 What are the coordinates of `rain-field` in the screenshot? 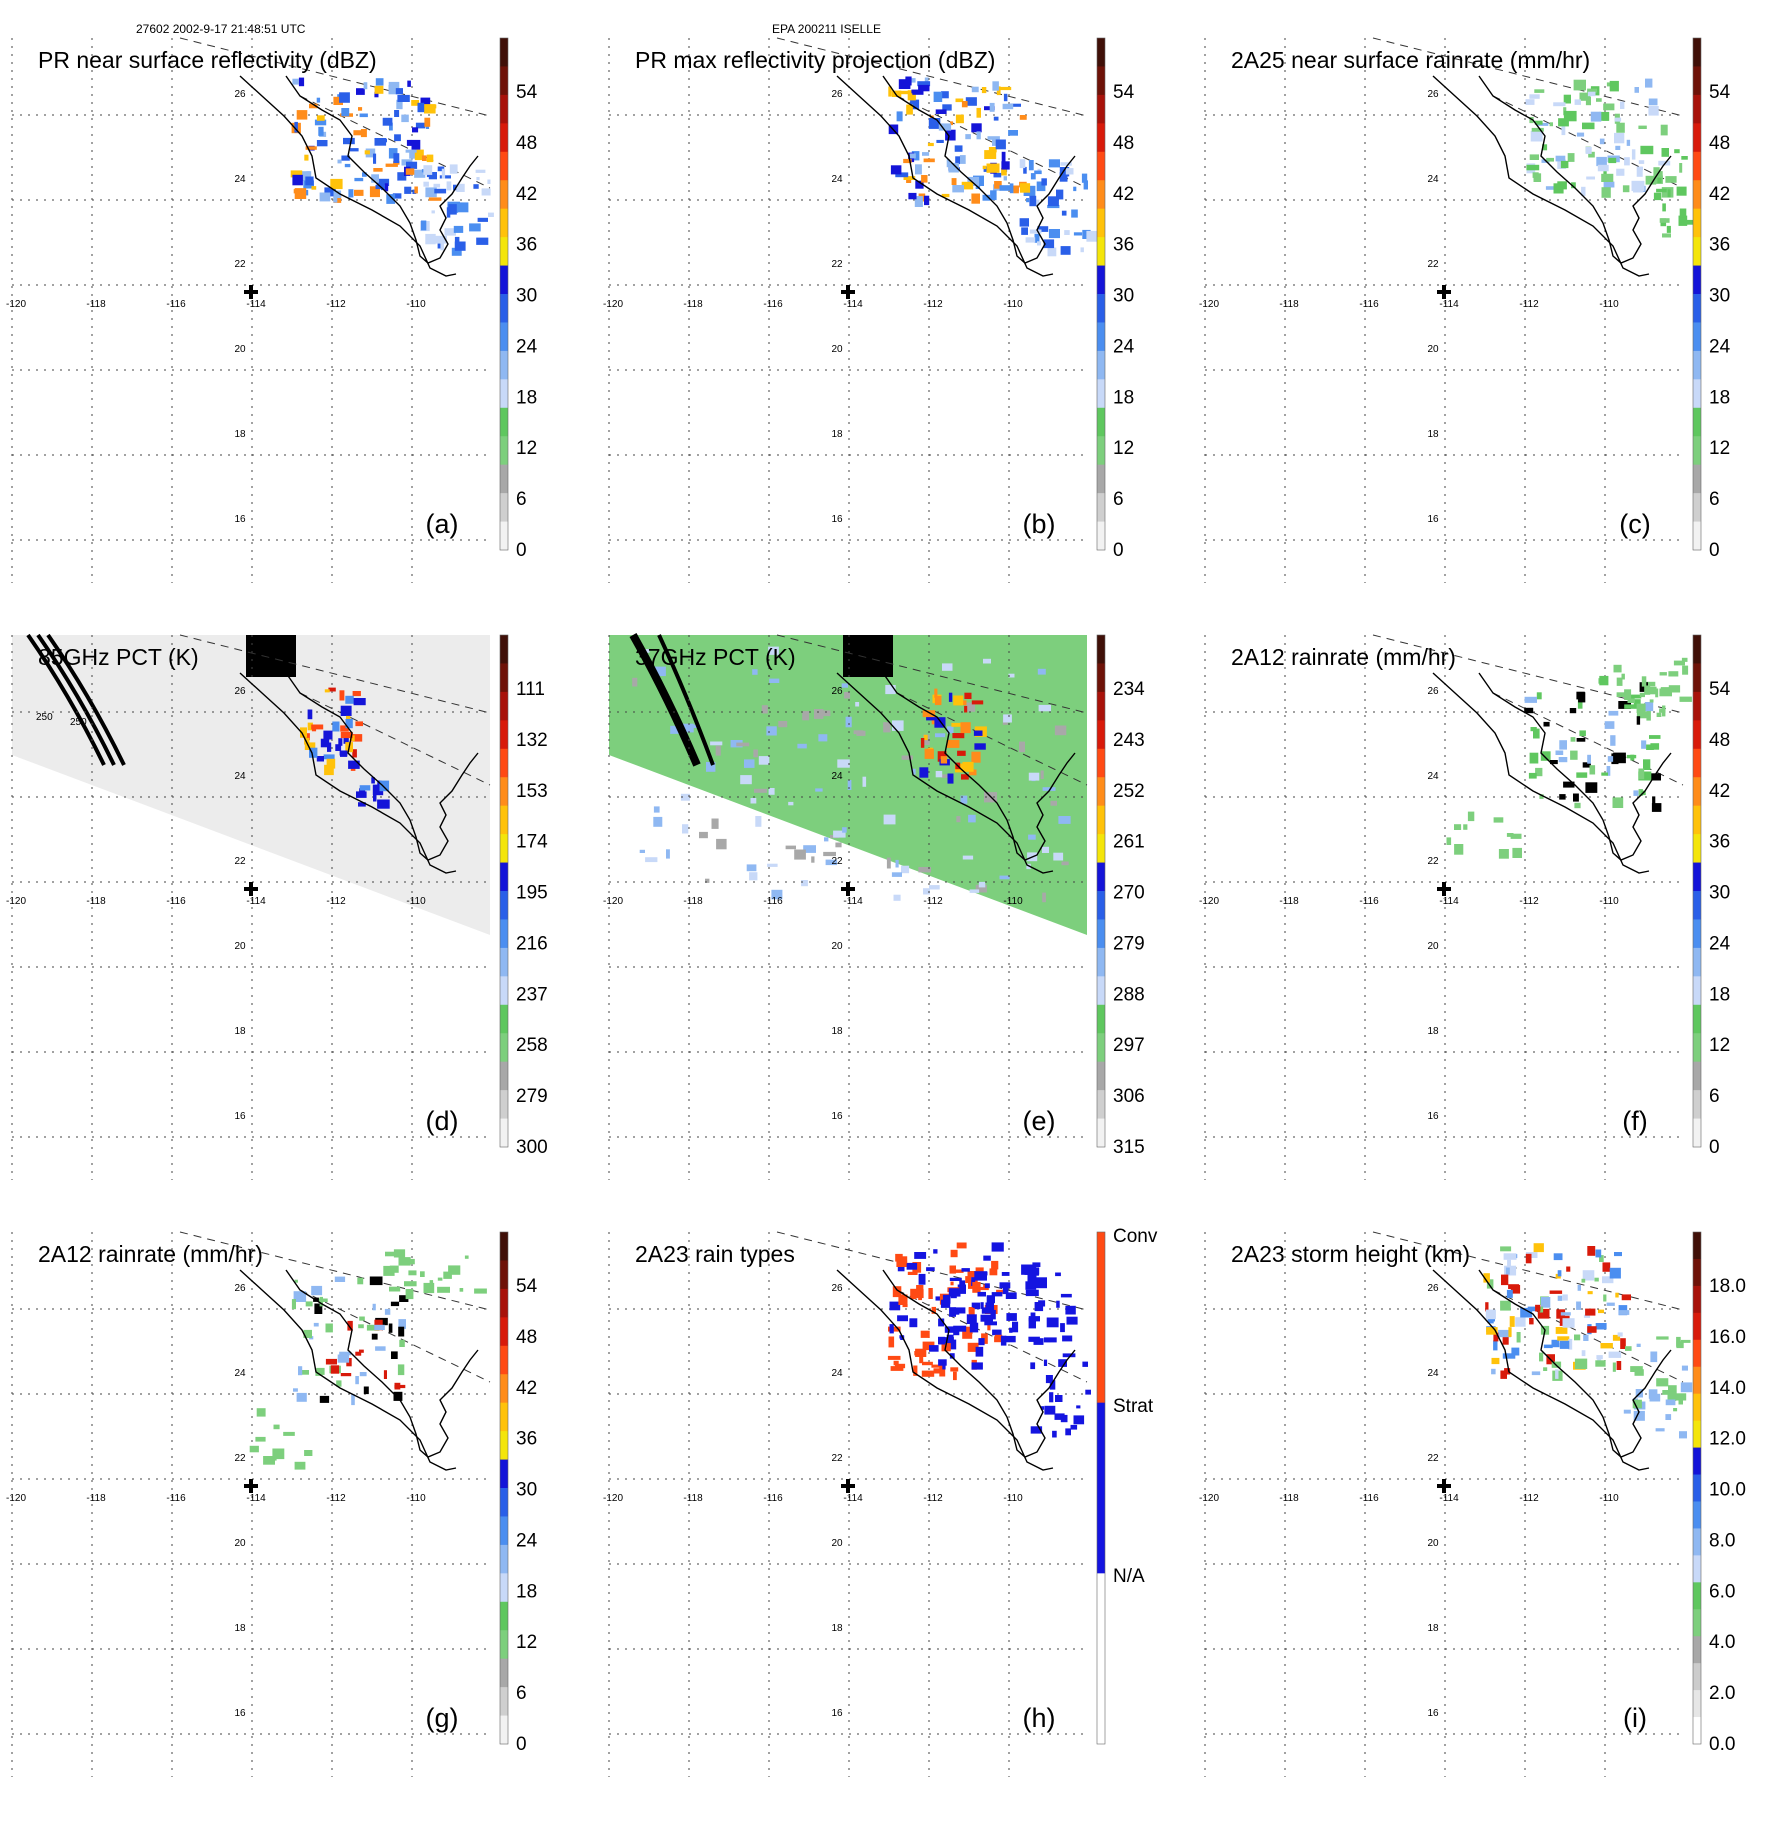 It's located at (989, 1340).